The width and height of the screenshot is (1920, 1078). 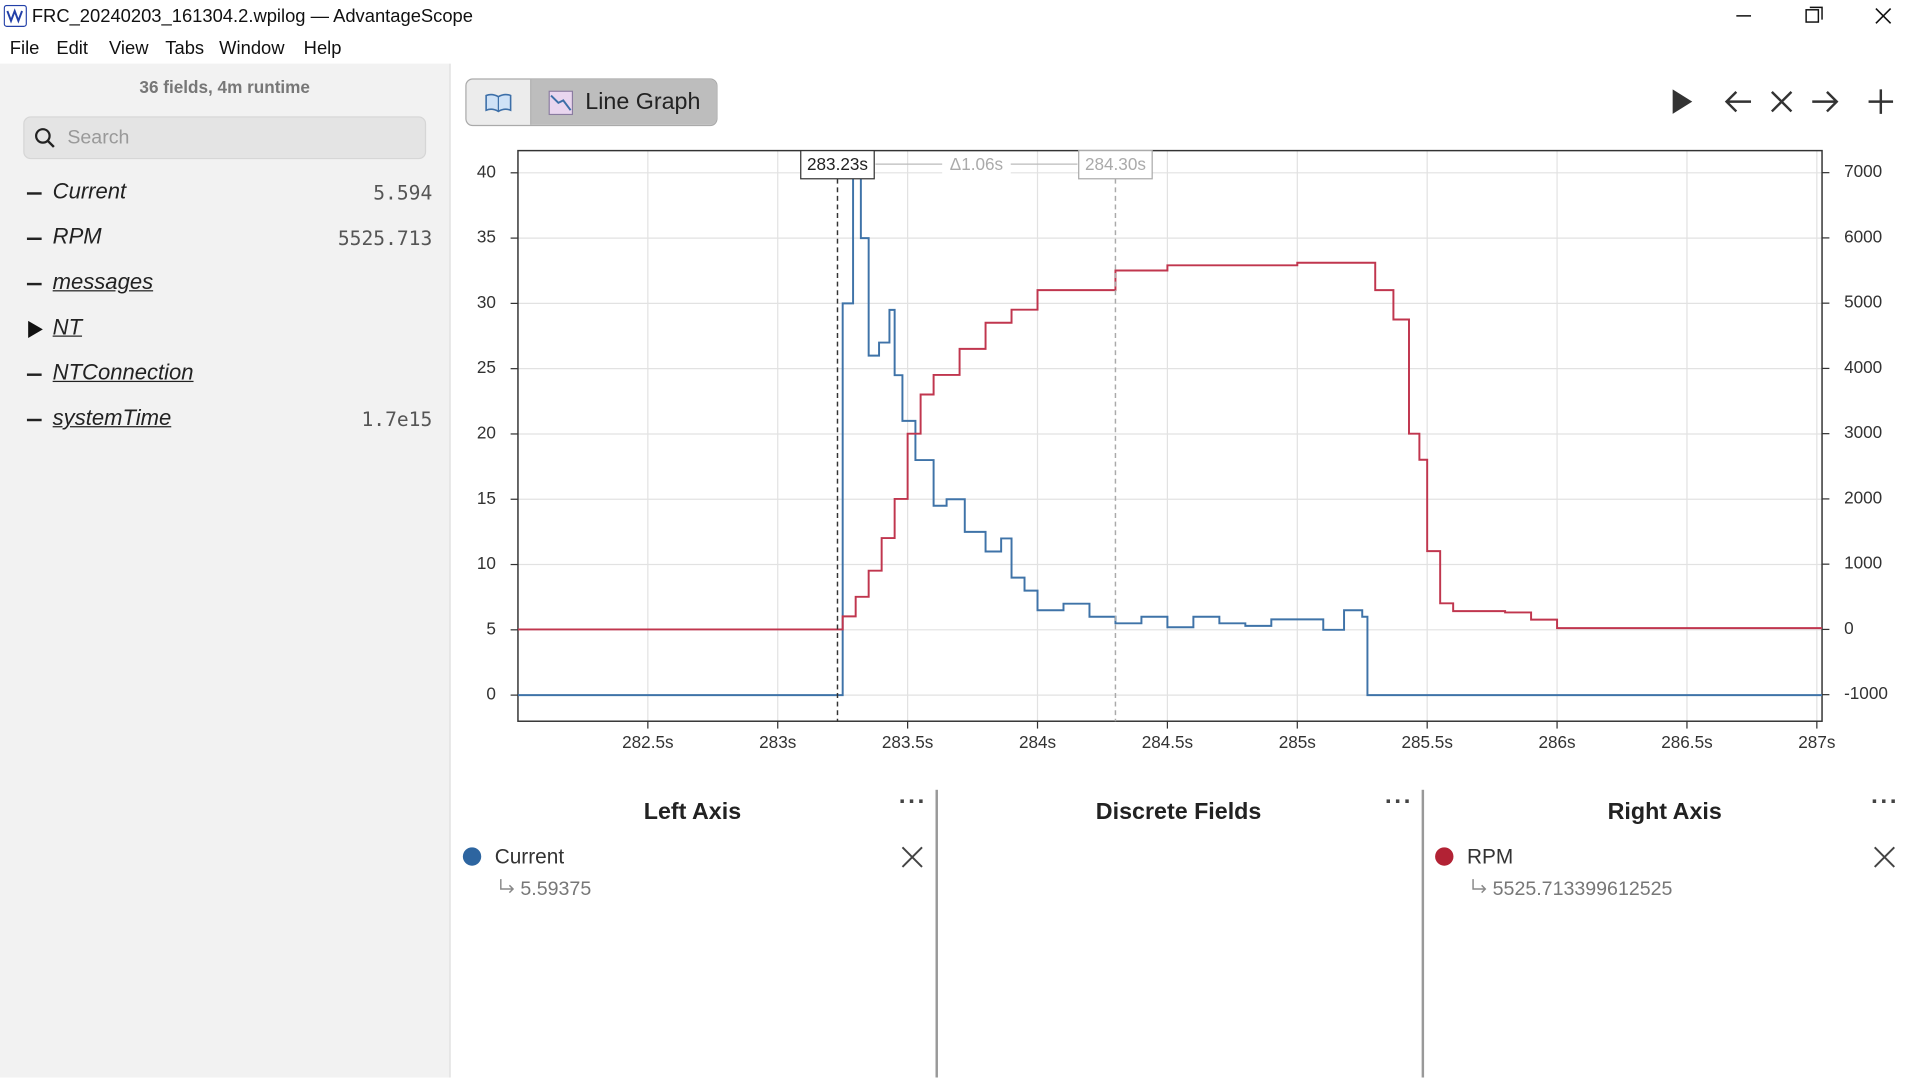 I want to click on tab-bar: Line Graph, so click(x=591, y=102).